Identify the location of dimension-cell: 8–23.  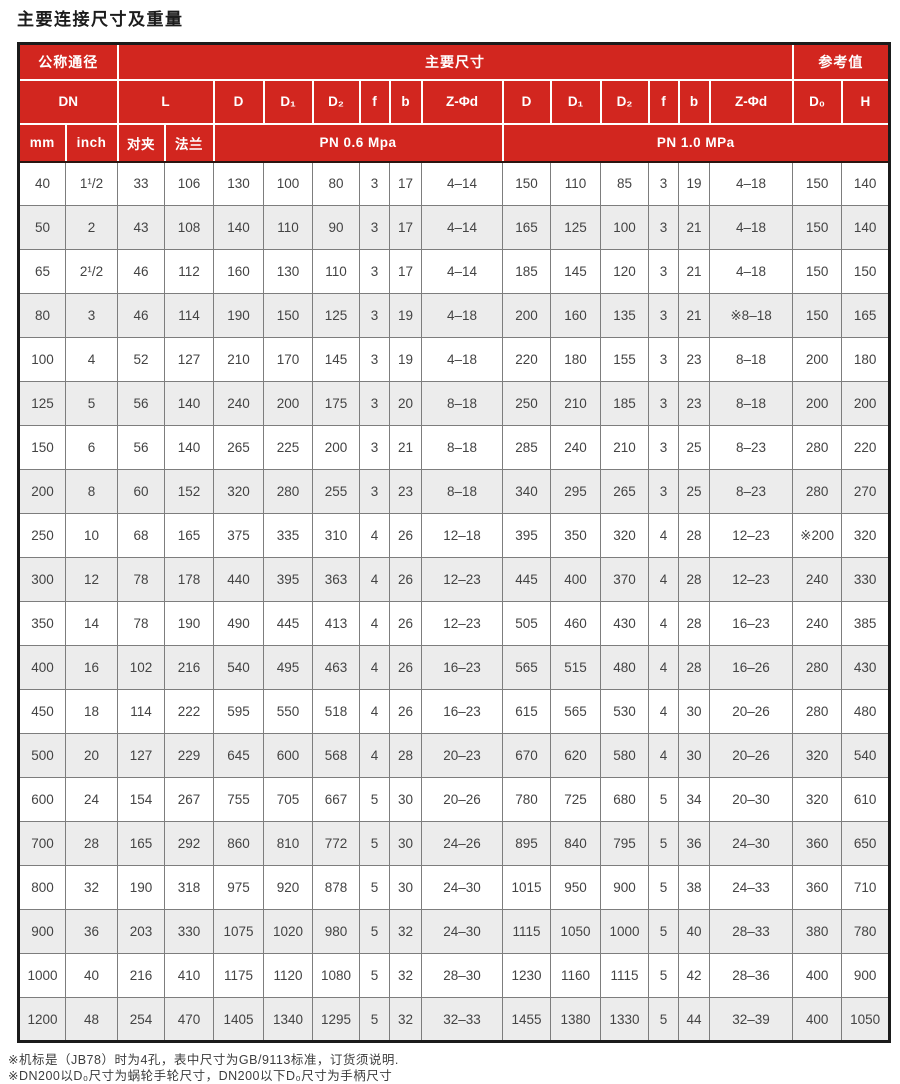
(751, 447).